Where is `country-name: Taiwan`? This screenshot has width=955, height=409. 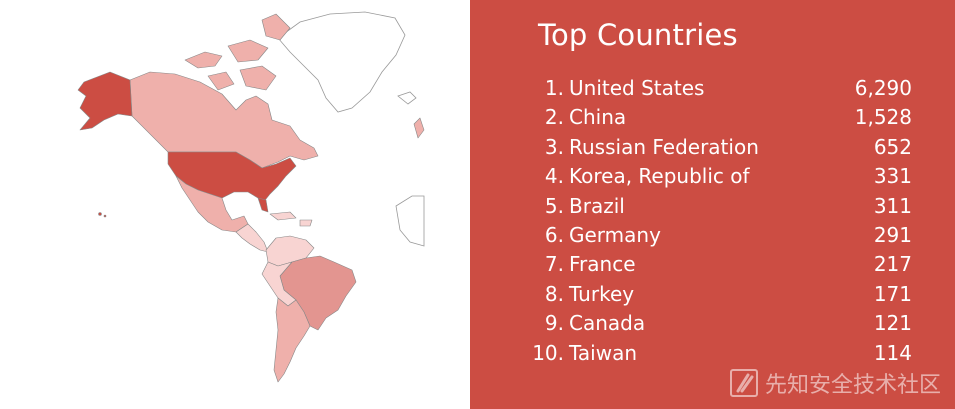 country-name: Taiwan is located at coordinates (603, 352).